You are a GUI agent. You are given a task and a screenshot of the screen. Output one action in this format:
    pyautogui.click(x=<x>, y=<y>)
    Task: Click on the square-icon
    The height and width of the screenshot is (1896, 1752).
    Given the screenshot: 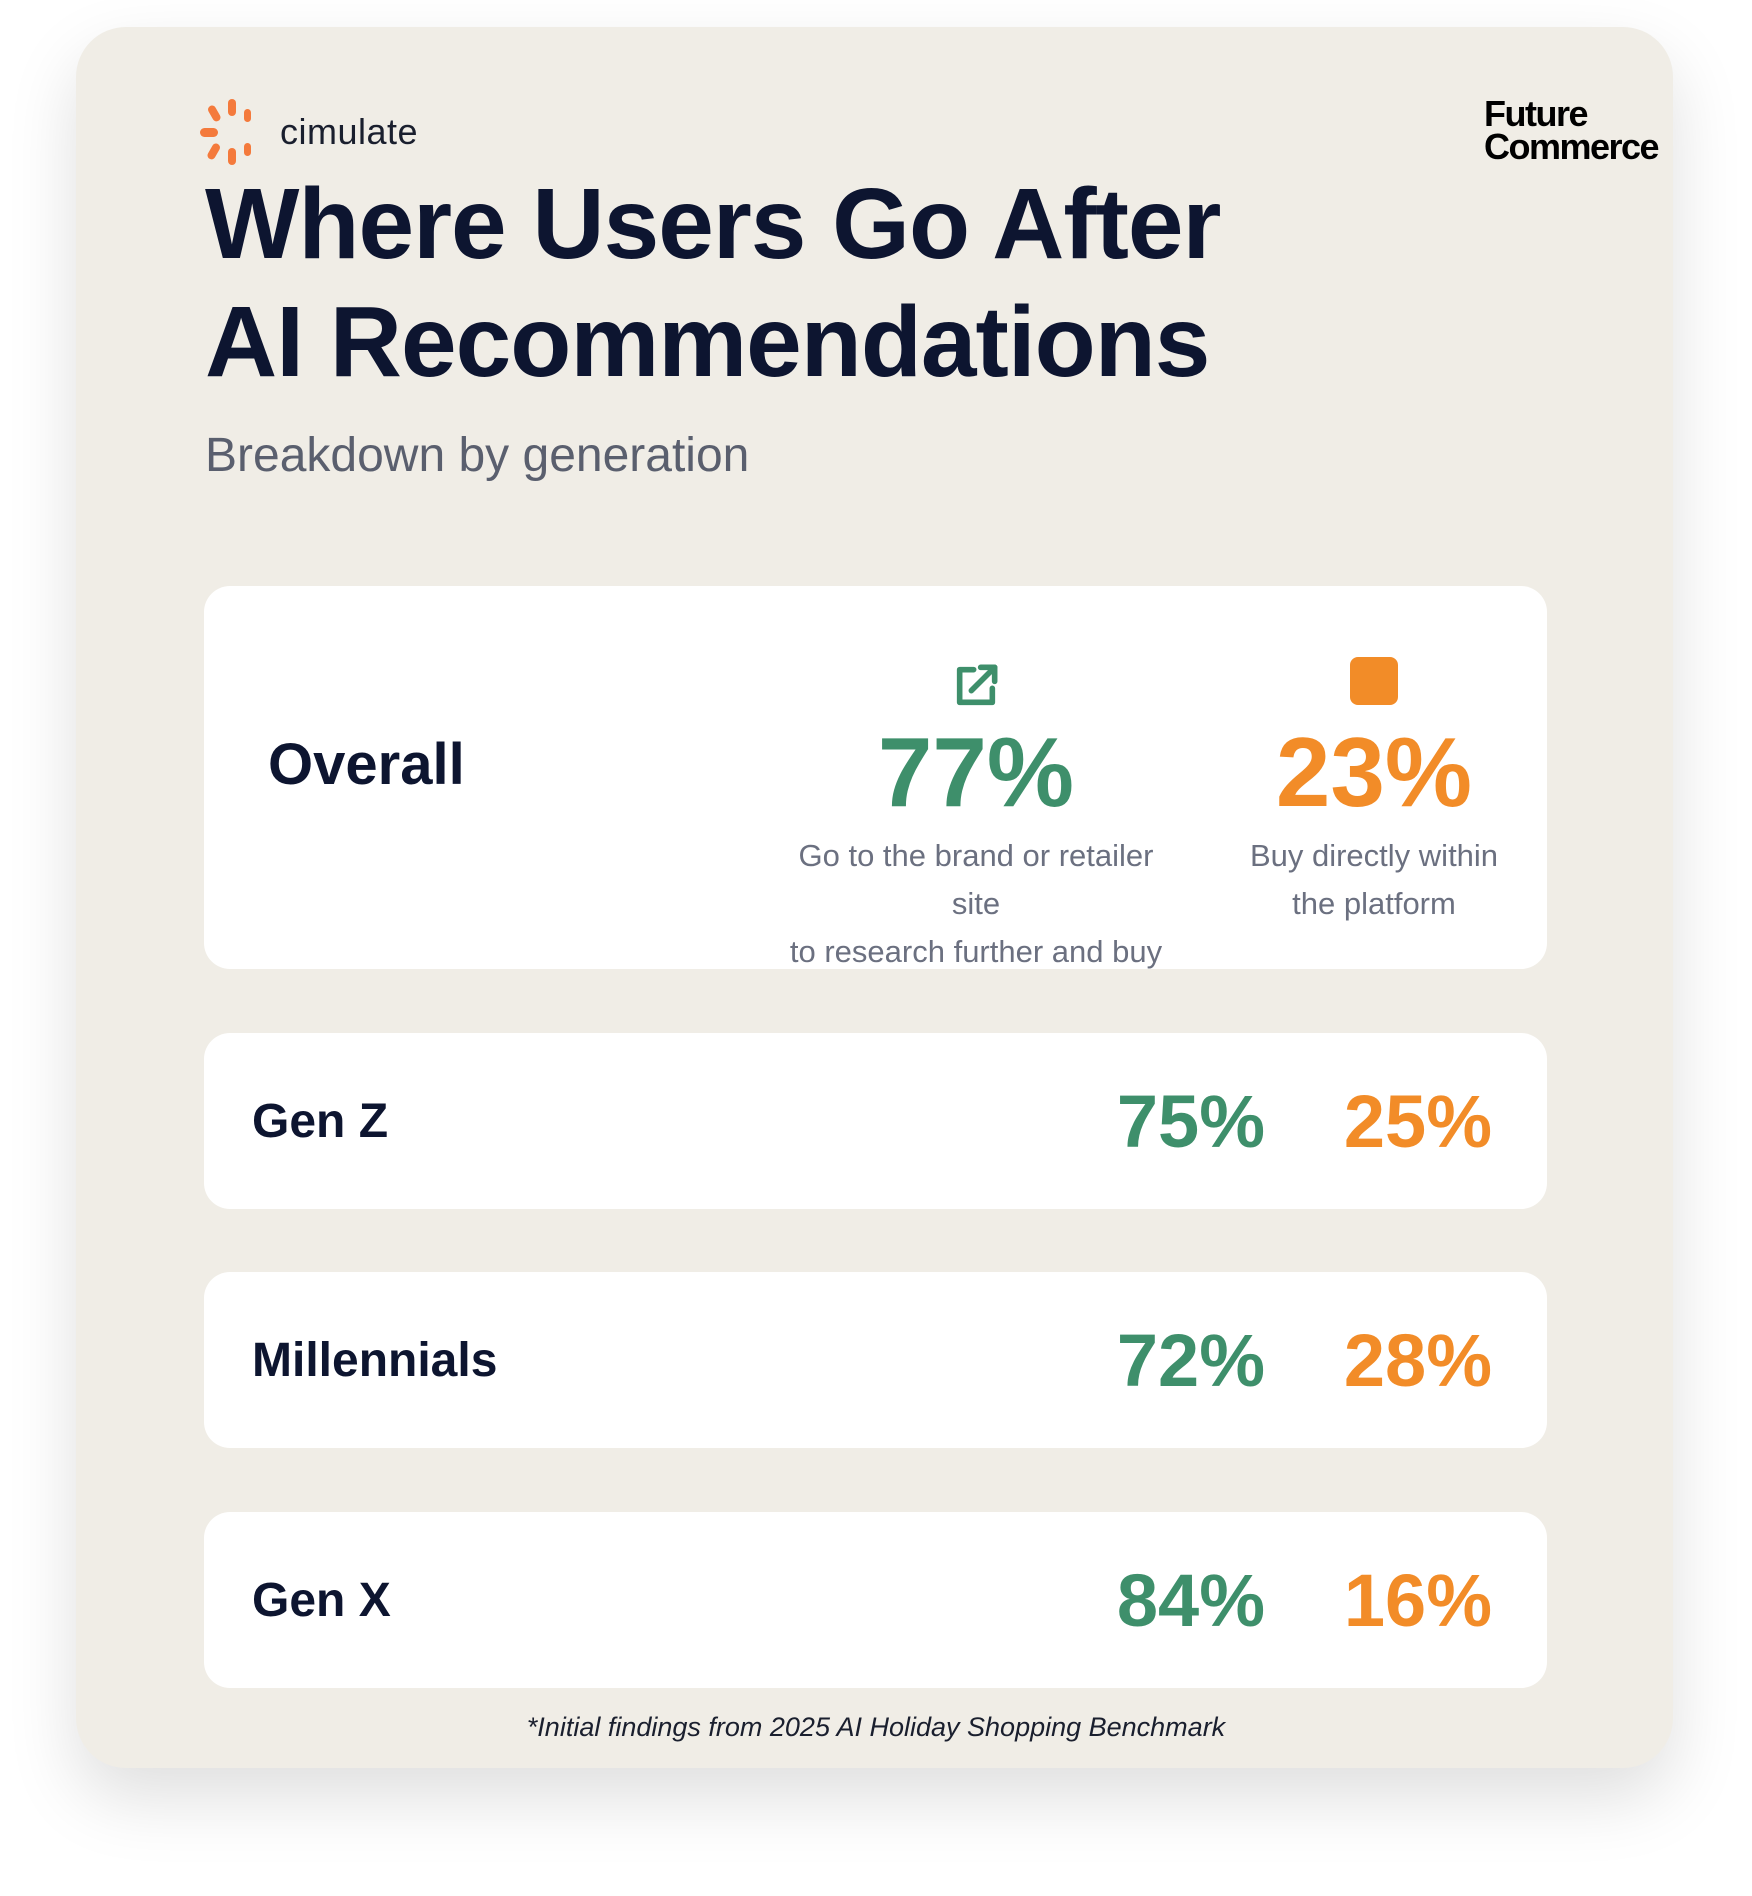 What is the action you would take?
    pyautogui.click(x=1374, y=686)
    